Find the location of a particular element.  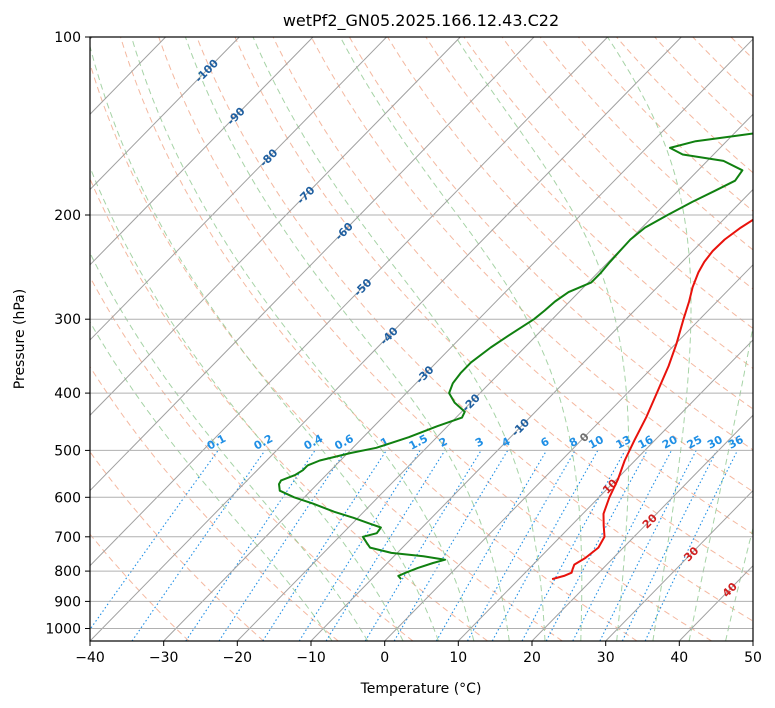

y-tick-label: 700 is located at coordinates (67, 538).